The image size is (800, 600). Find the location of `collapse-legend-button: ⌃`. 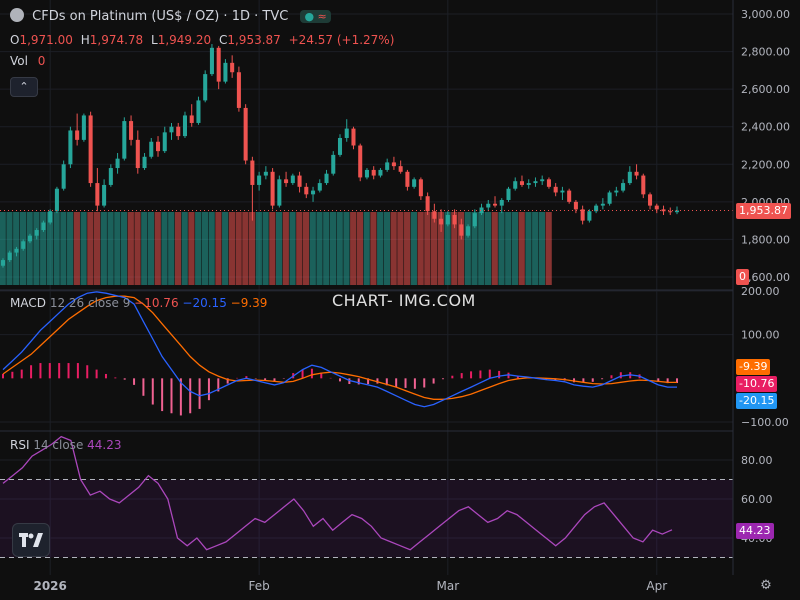

collapse-legend-button: ⌃ is located at coordinates (24, 87).